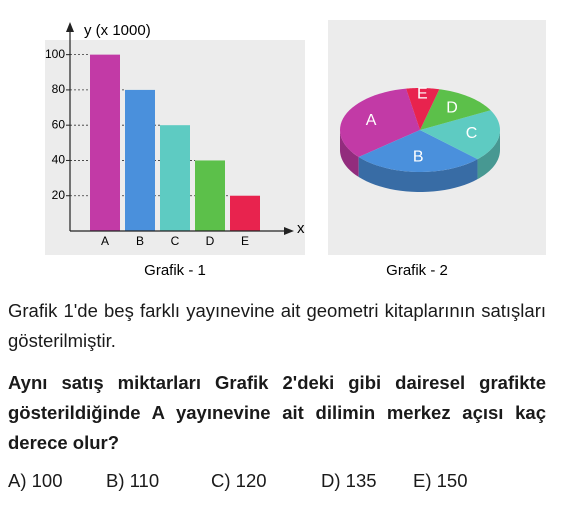 This screenshot has height=530, width=583. Describe the element at coordinates (452, 108) in the screenshot. I see `slice-label: D` at that location.